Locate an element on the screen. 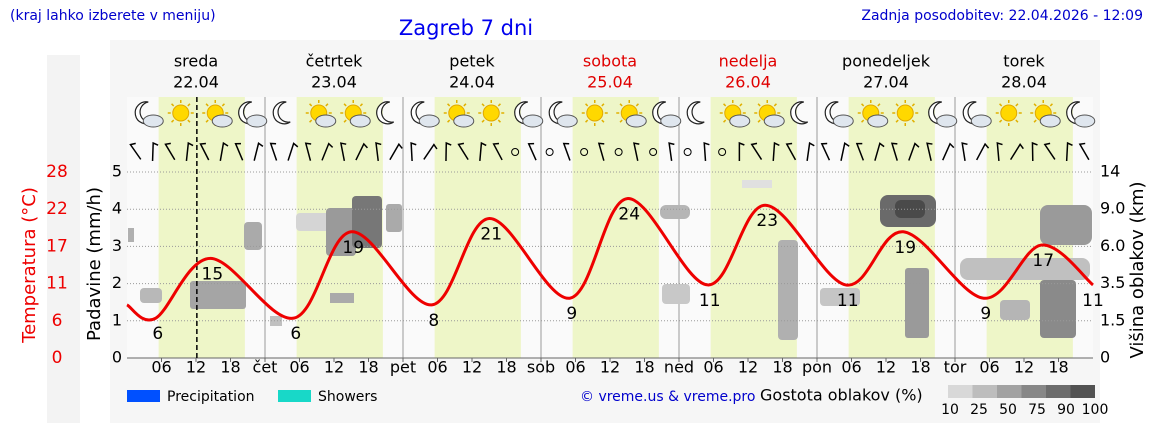  day-name: ponedeljek is located at coordinates (886, 61).